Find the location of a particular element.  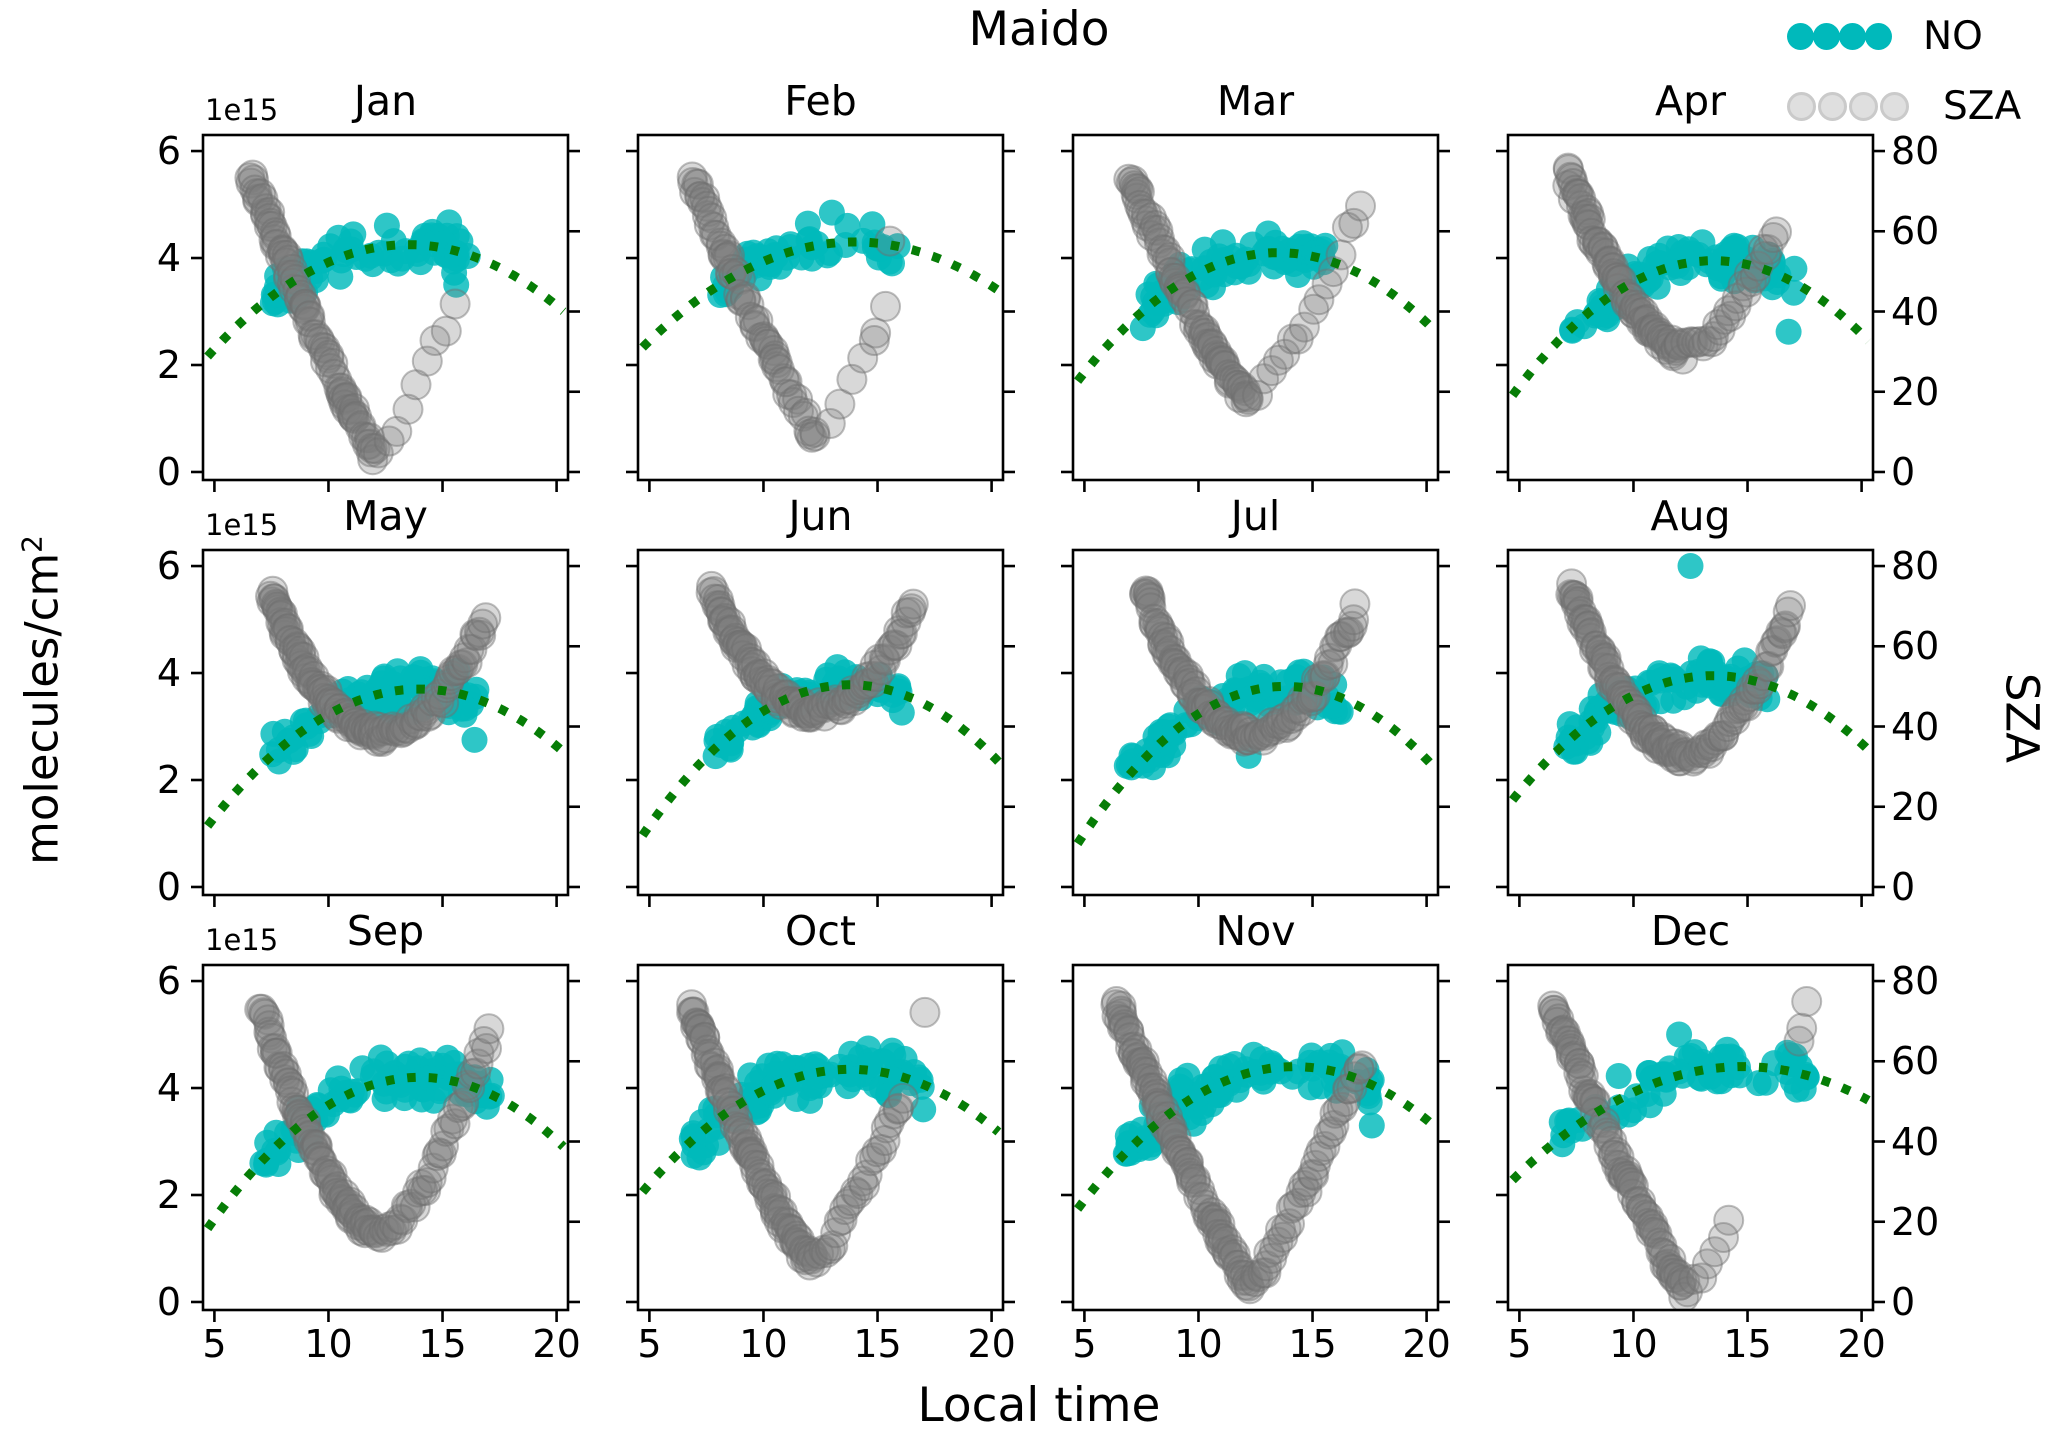

y-axis-label-right: SZA is located at coordinates (2022, 718).